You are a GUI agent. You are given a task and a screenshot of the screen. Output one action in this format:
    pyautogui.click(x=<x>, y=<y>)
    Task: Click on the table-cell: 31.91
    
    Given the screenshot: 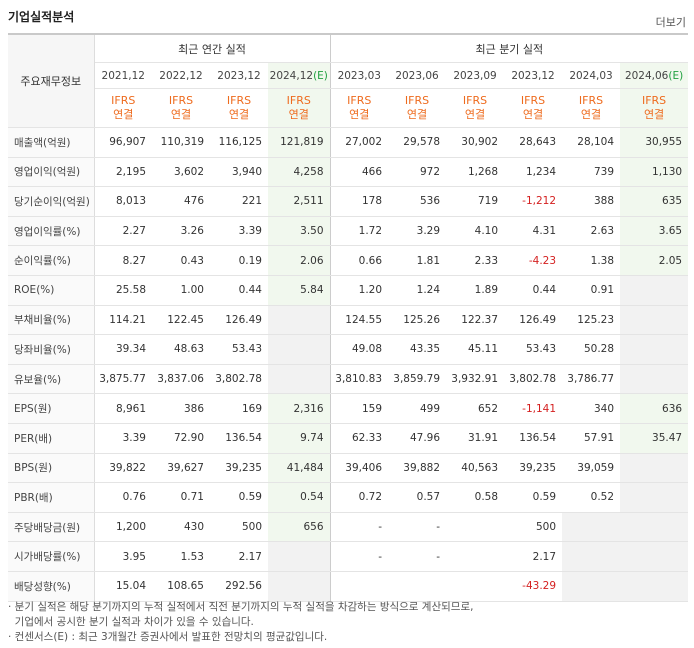 What is the action you would take?
    pyautogui.click(x=475, y=438)
    